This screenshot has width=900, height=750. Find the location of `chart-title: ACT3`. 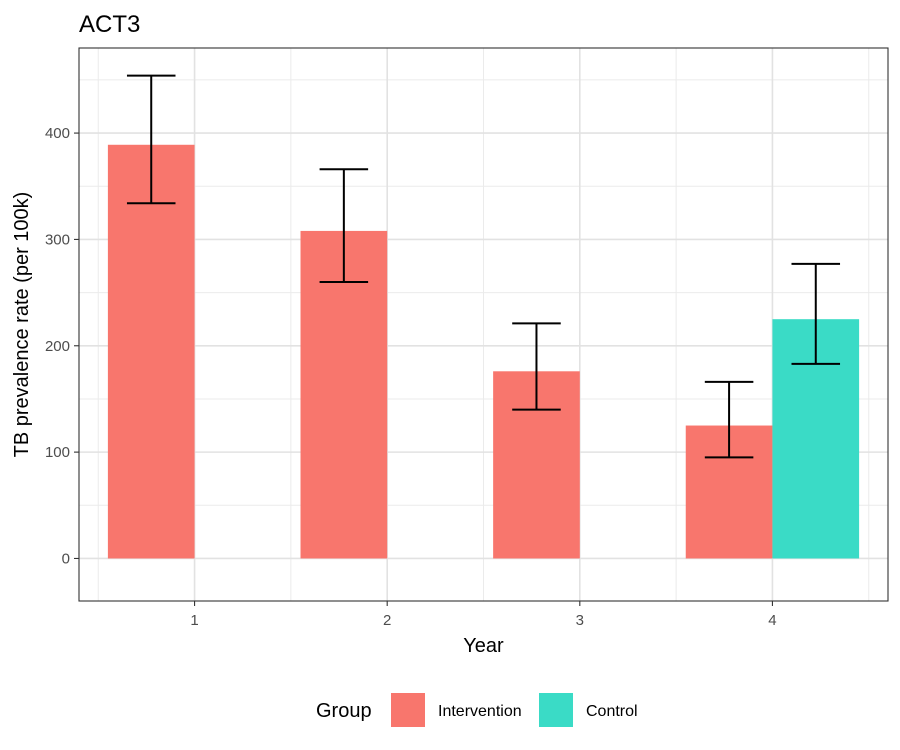

chart-title: ACT3 is located at coordinates (109, 24).